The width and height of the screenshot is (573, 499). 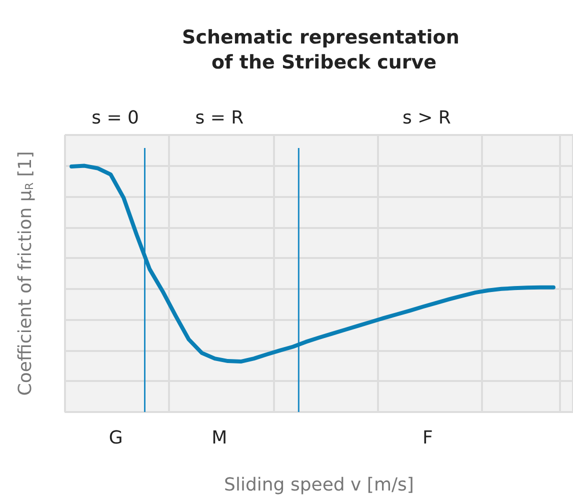 I want to click on text: F, so click(x=427, y=438).